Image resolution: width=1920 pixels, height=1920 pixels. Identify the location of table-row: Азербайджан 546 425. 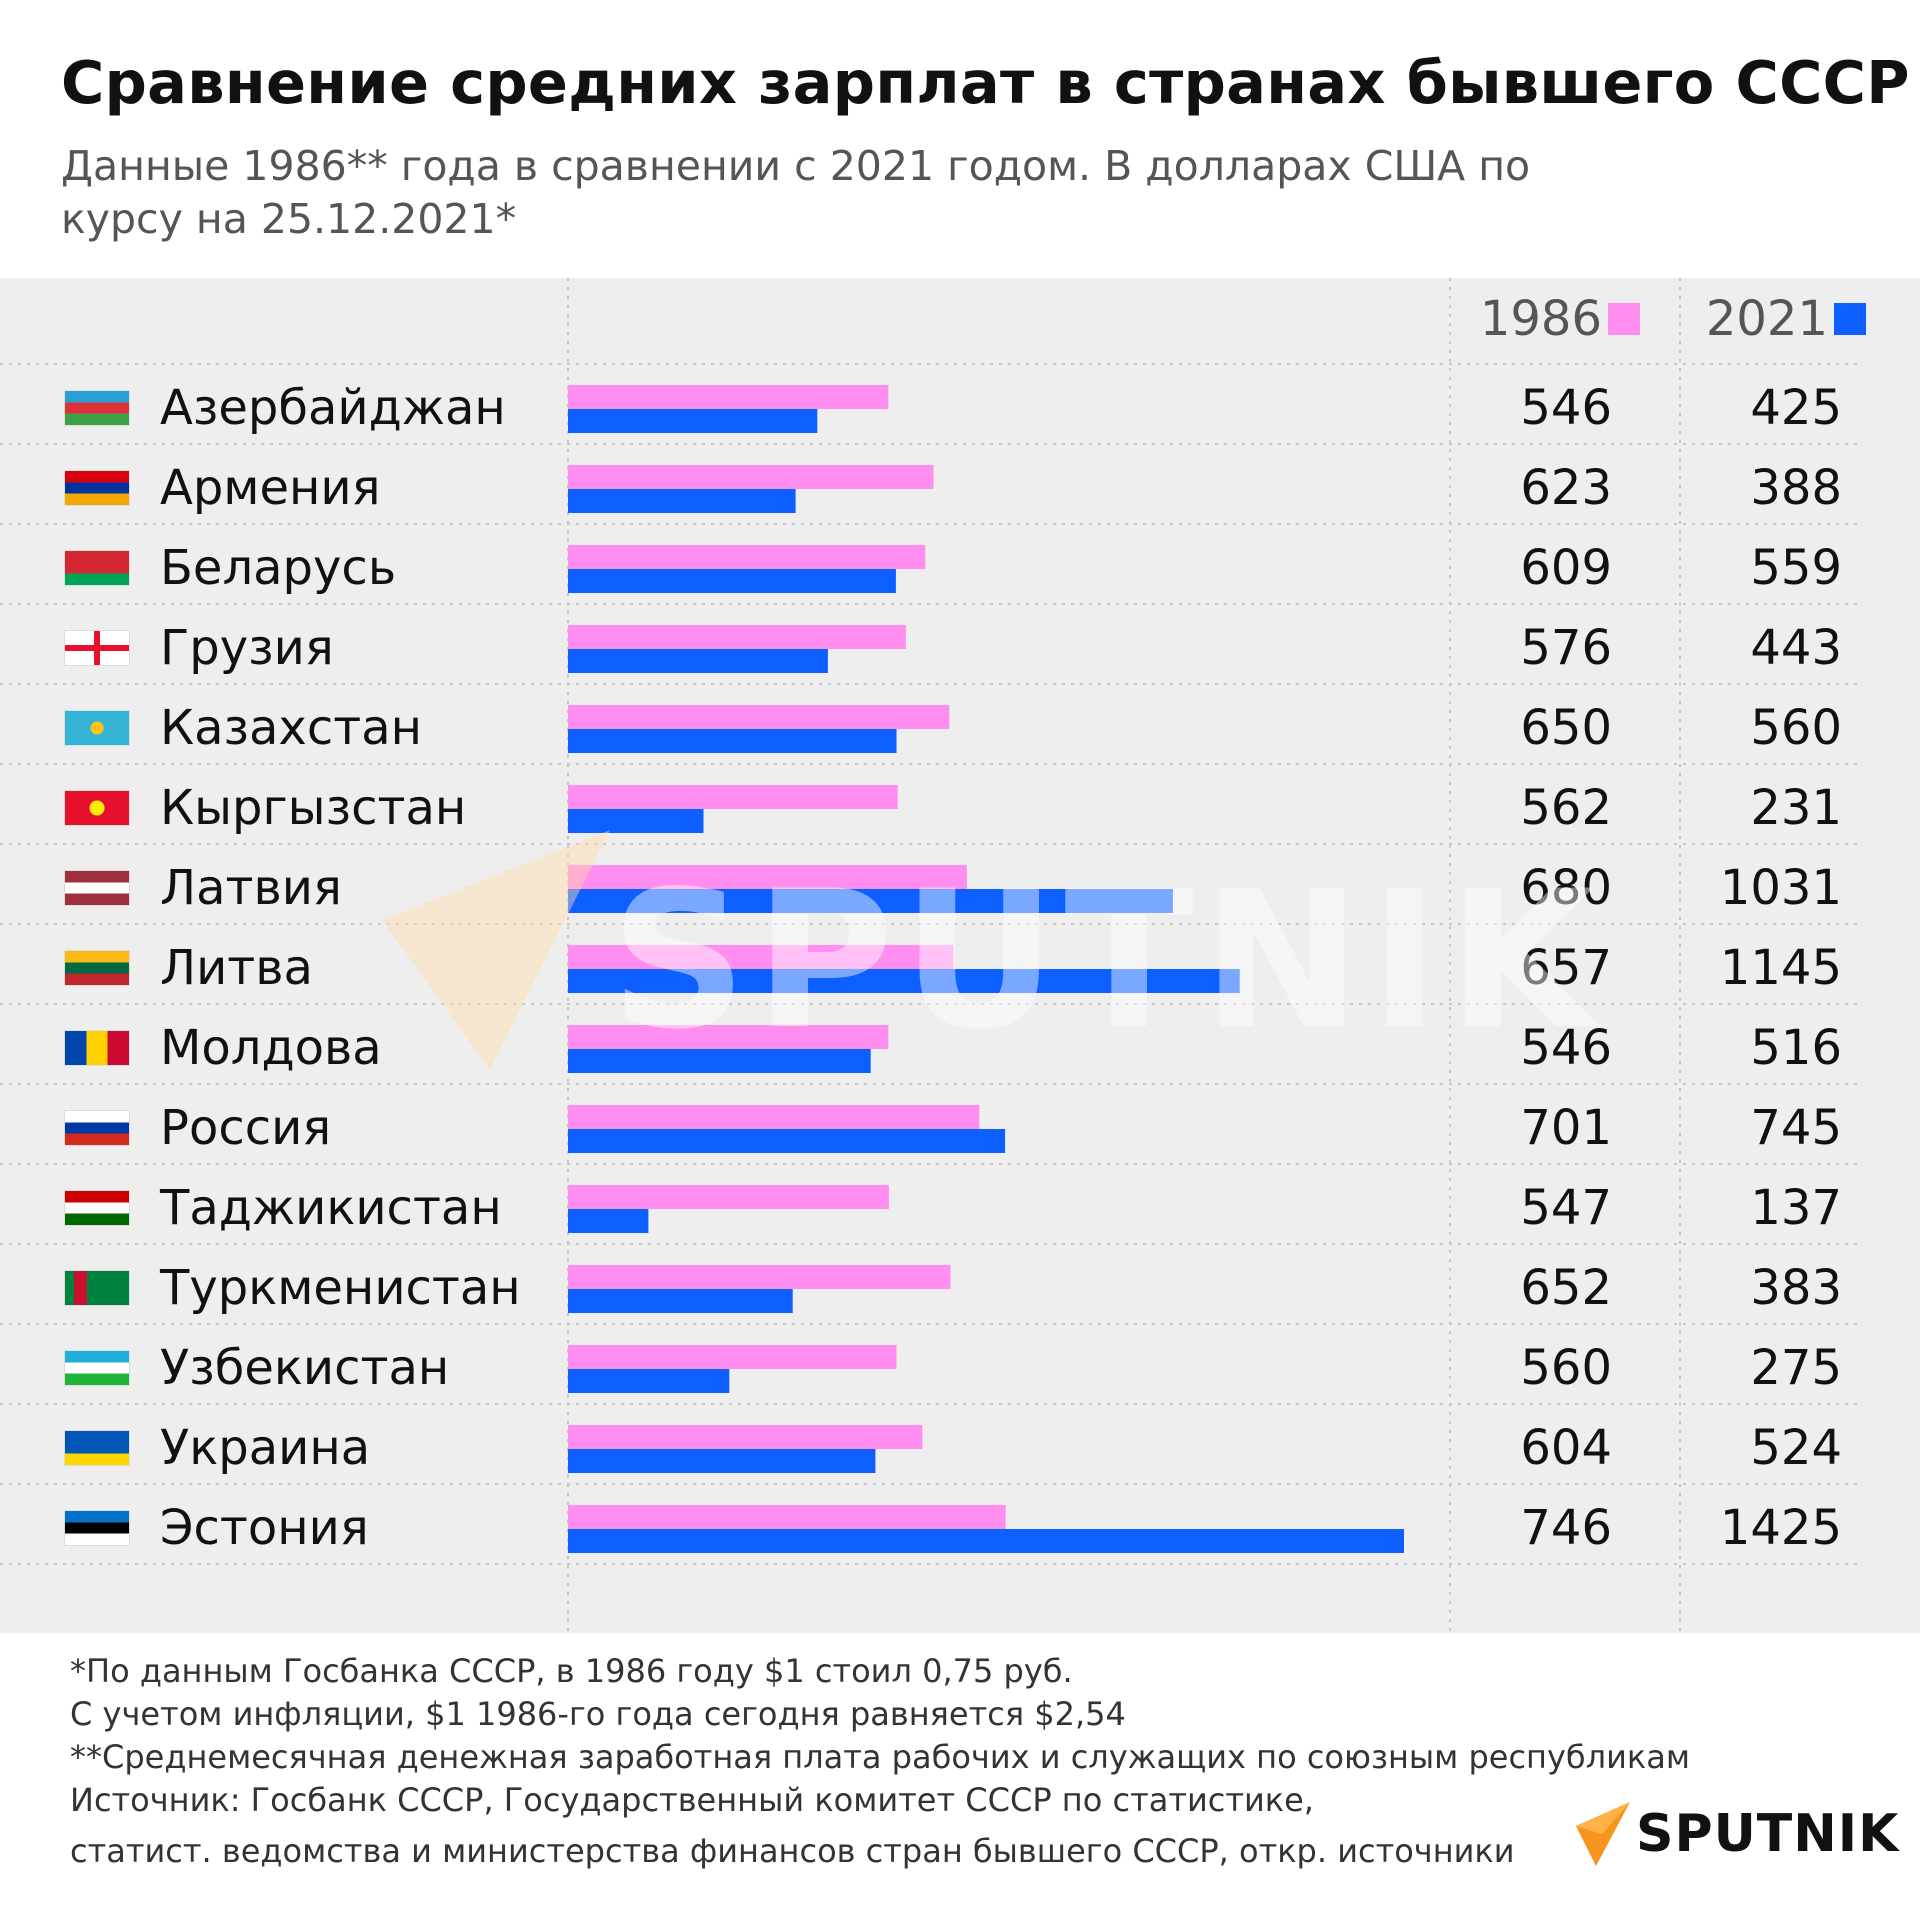
(960, 408).